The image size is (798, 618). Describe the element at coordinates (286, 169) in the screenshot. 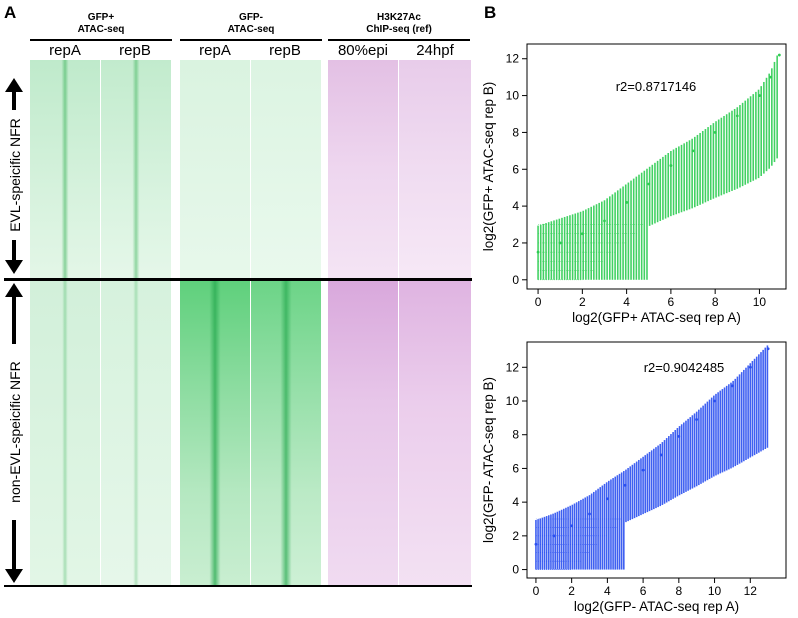

I see `heatmap-gfp-minus-repB-evl` at that location.